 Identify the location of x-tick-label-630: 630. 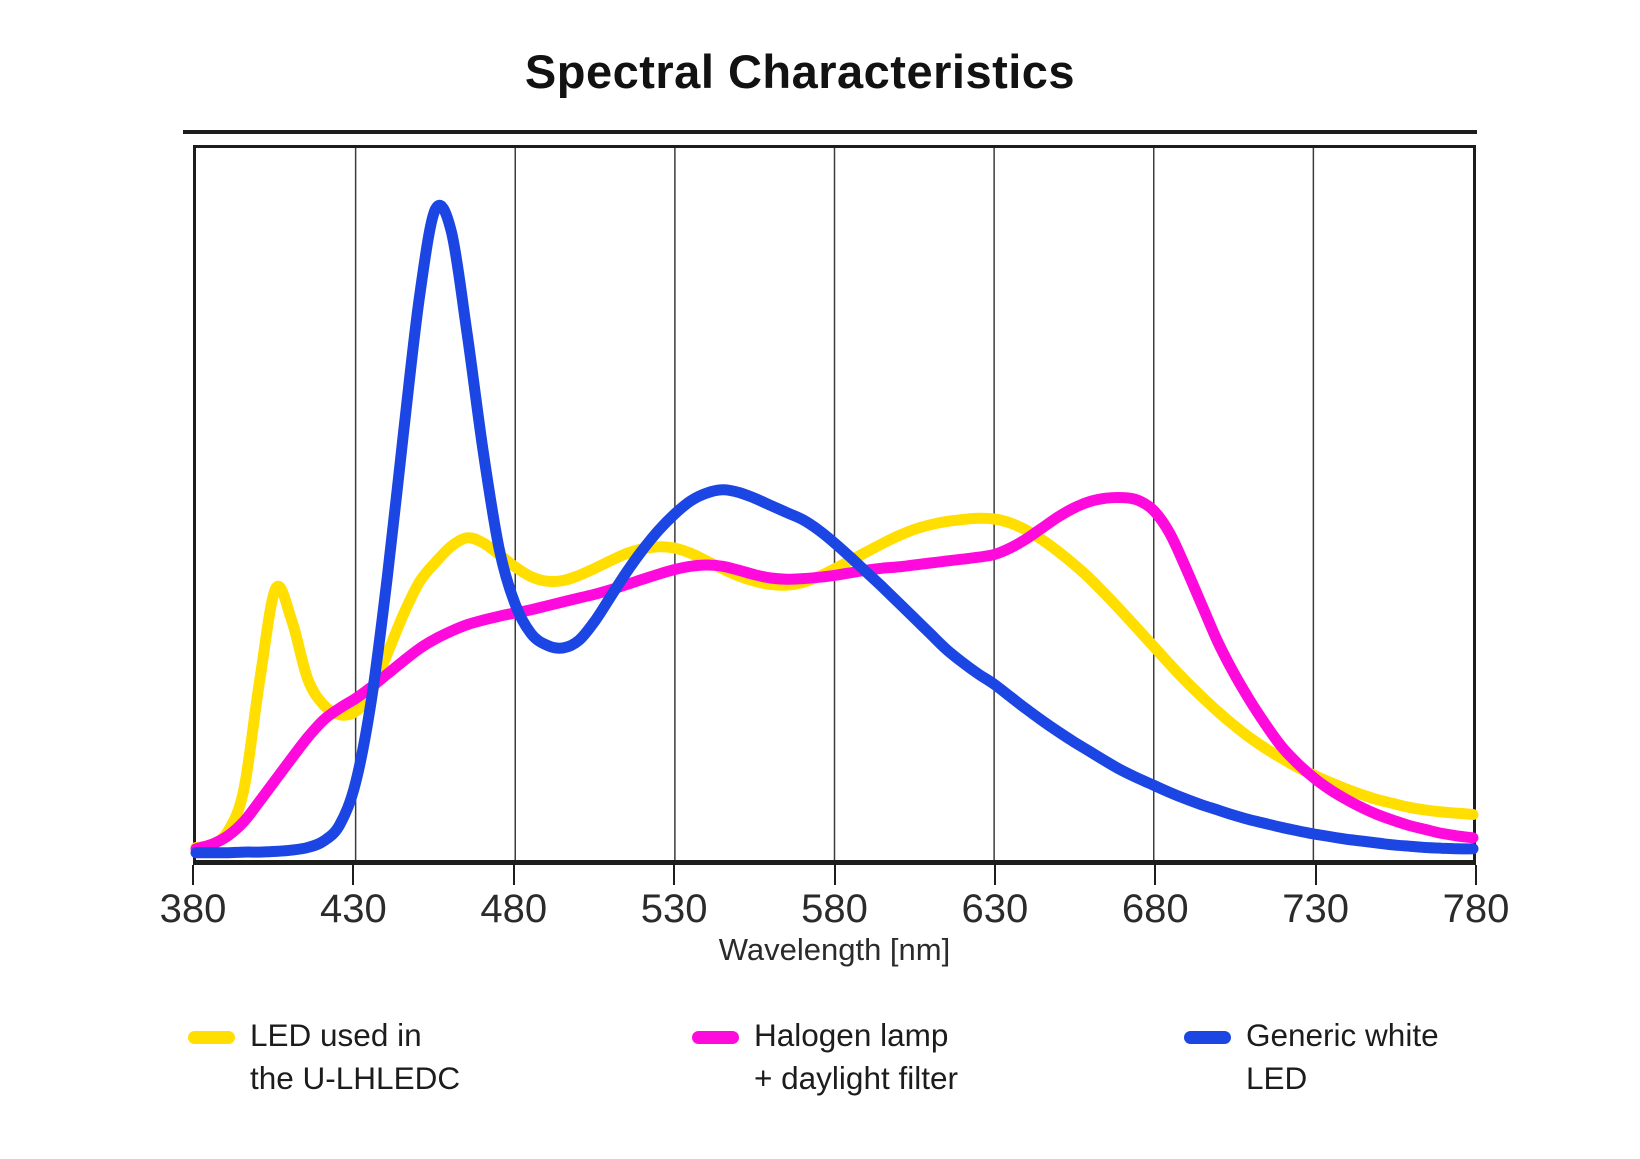
(995, 909).